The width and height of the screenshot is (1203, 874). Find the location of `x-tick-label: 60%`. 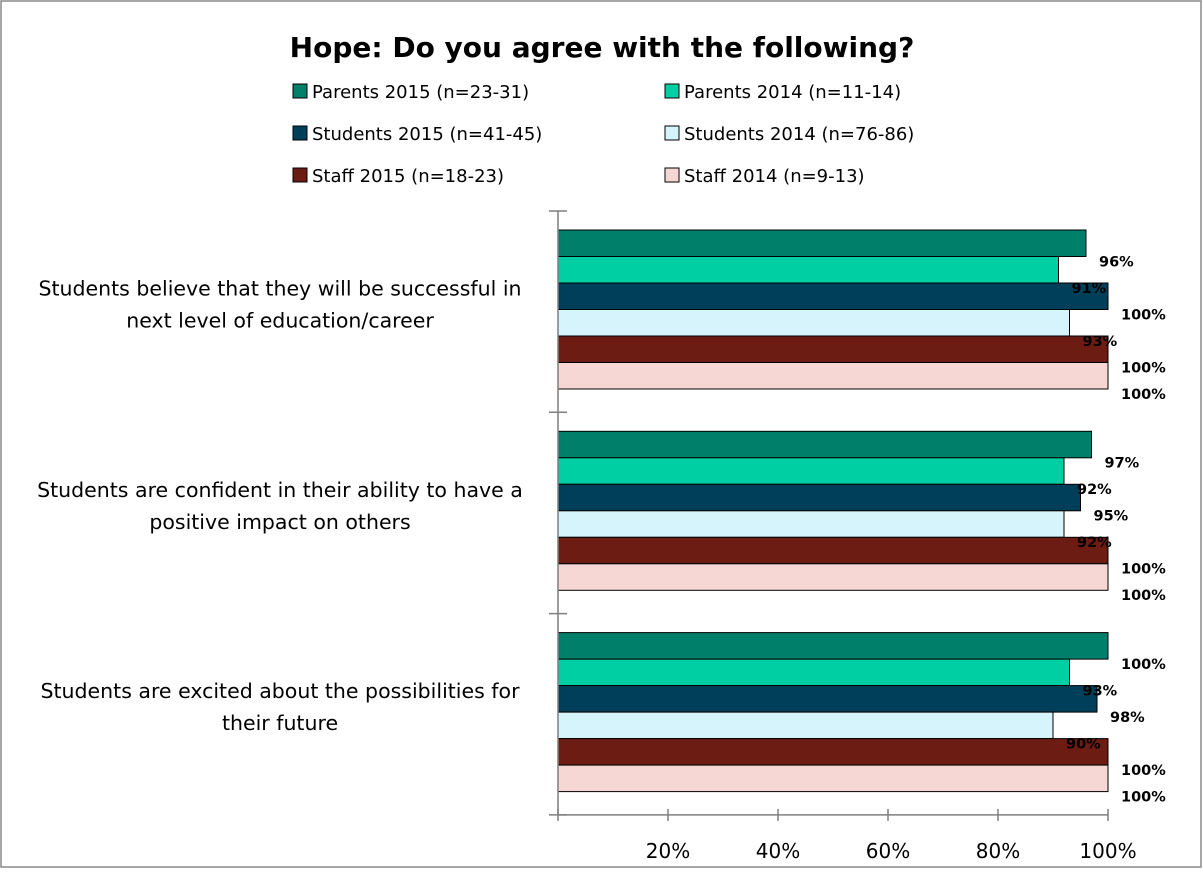

x-tick-label: 60% is located at coordinates (888, 851).